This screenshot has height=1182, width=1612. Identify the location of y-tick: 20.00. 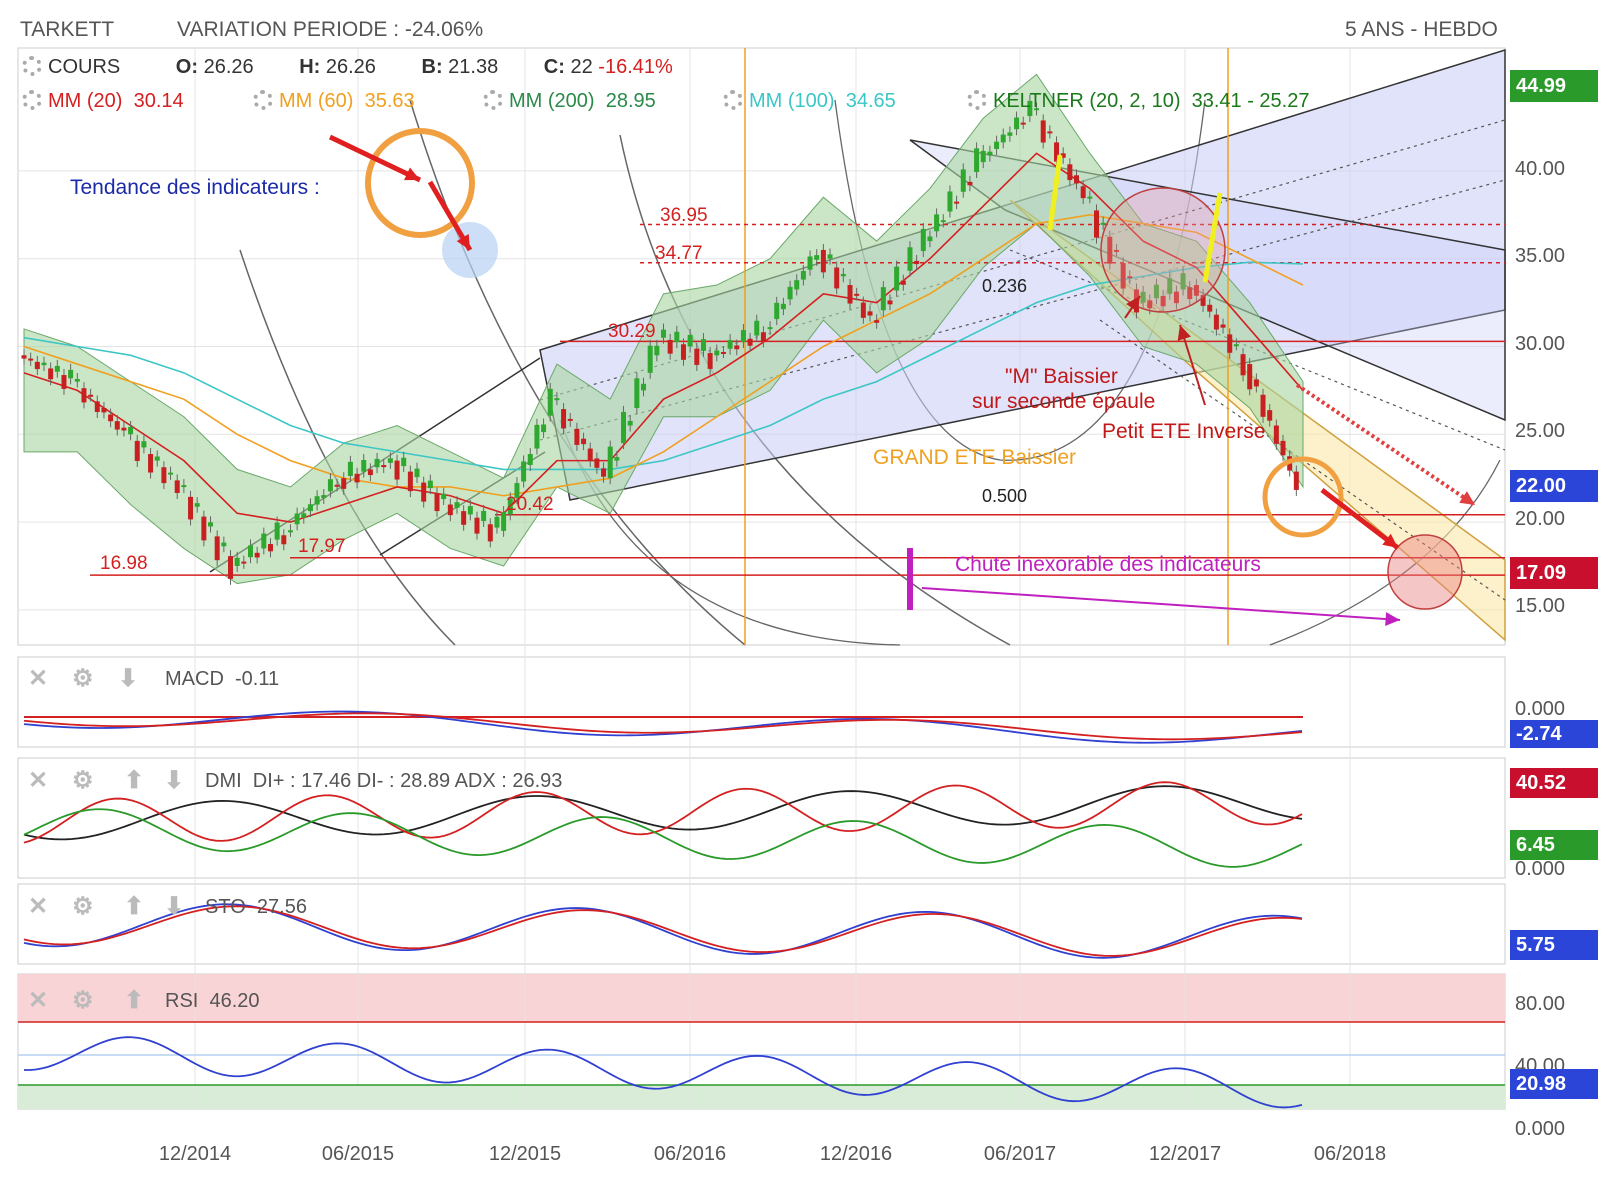
(1540, 519).